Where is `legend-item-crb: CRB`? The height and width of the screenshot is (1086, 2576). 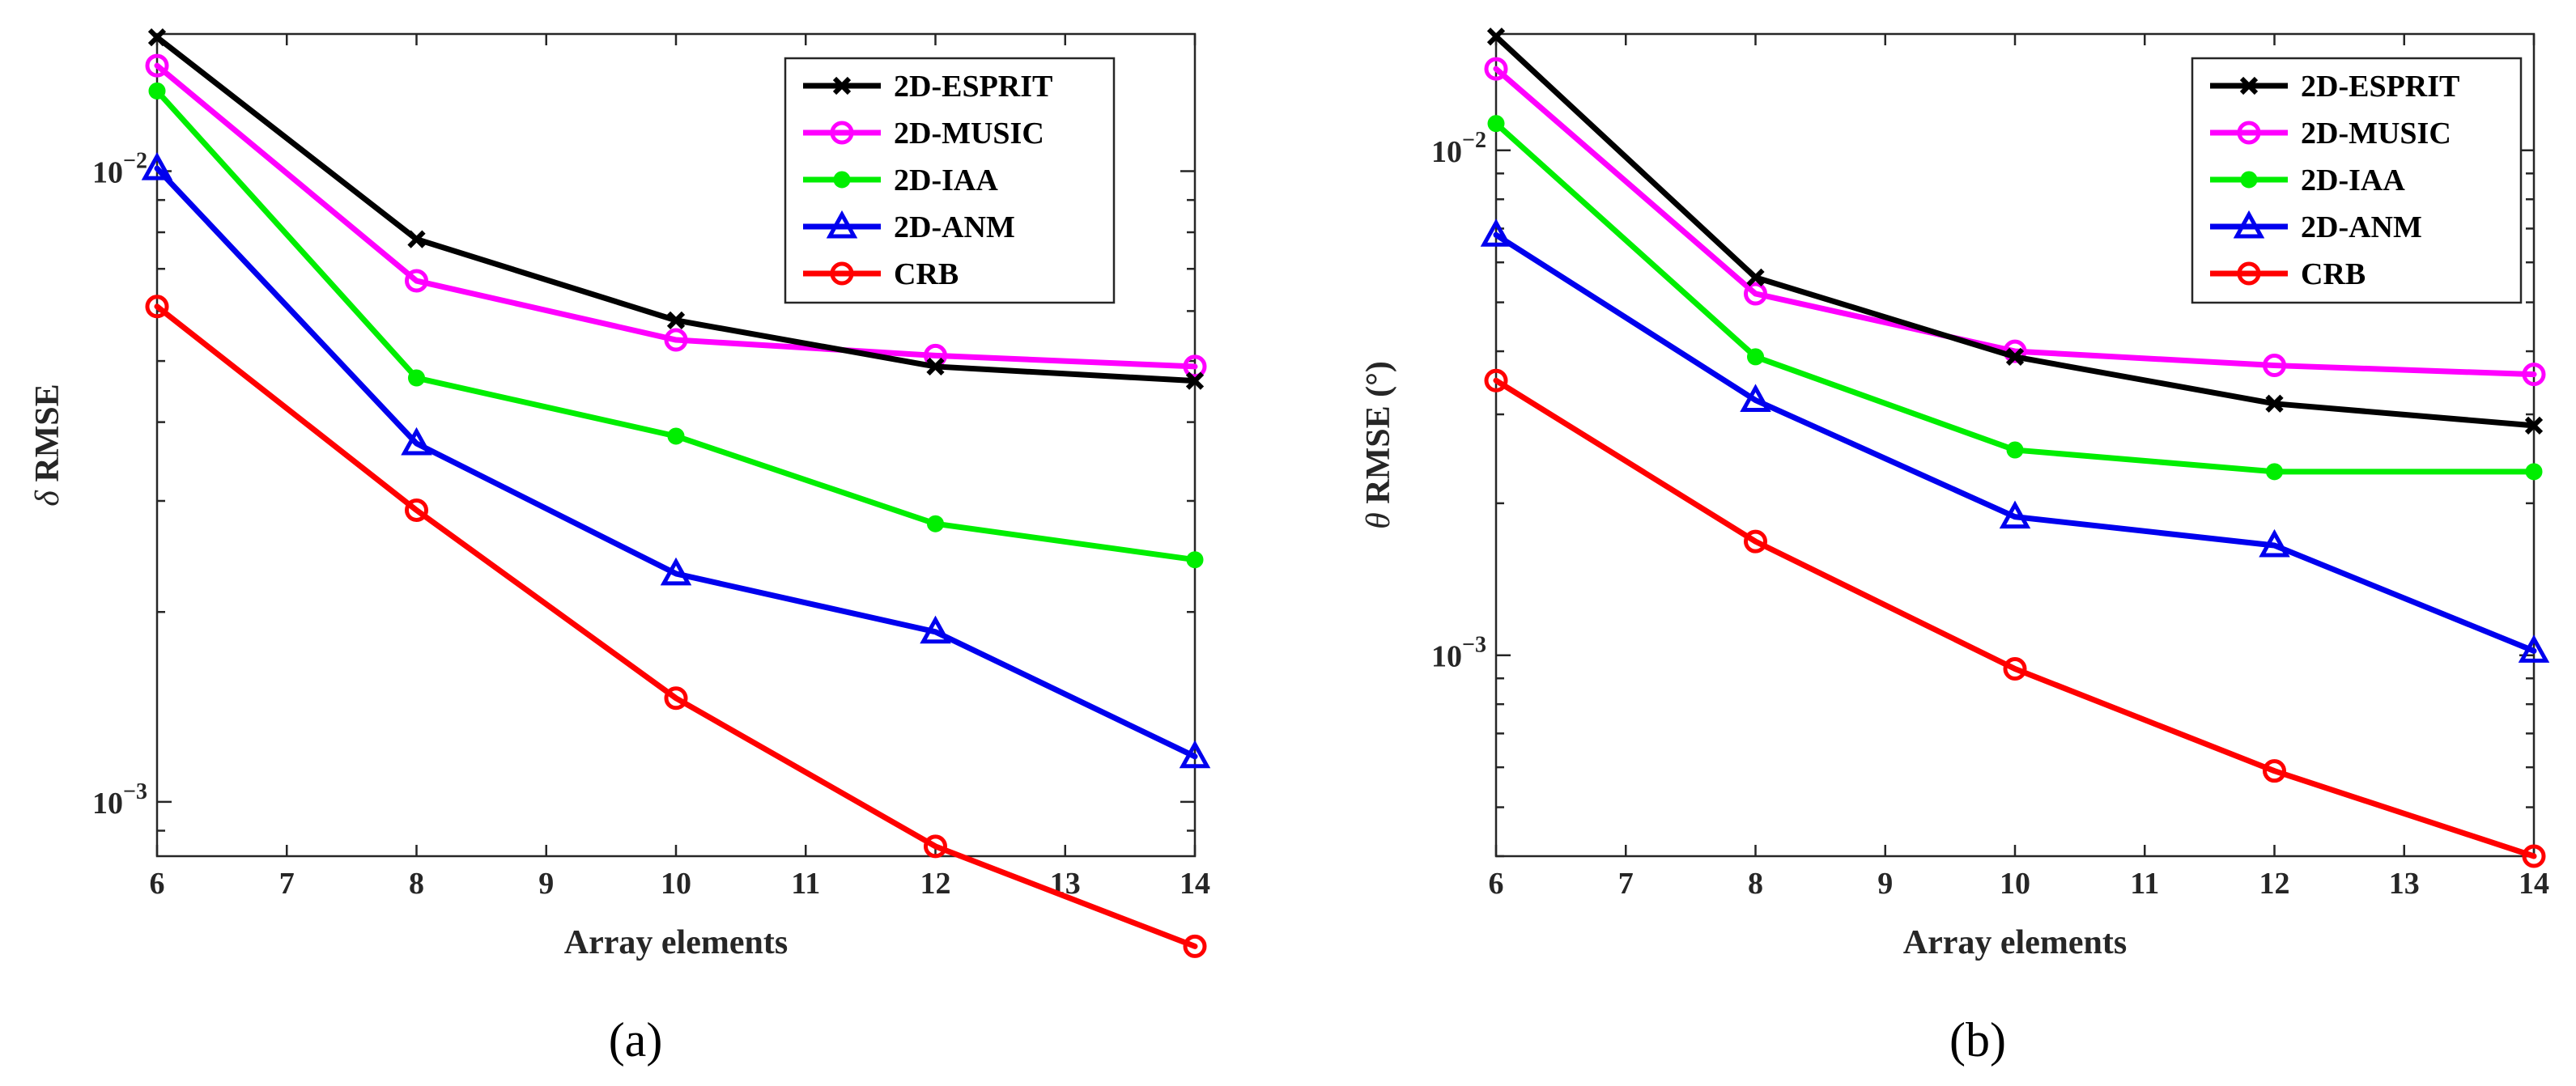
legend-item-crb: CRB is located at coordinates (881, 274).